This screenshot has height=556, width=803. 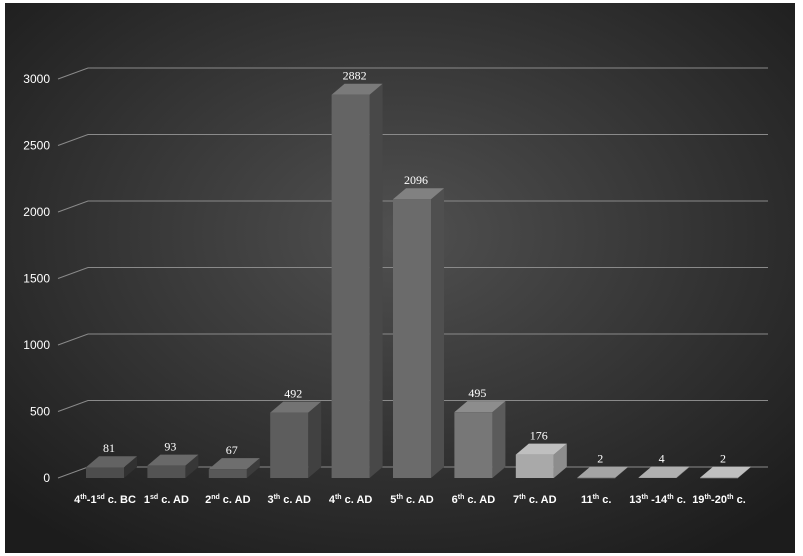 What do you see at coordinates (36, 146) in the screenshot?
I see `y-tick-label: 2500` at bounding box center [36, 146].